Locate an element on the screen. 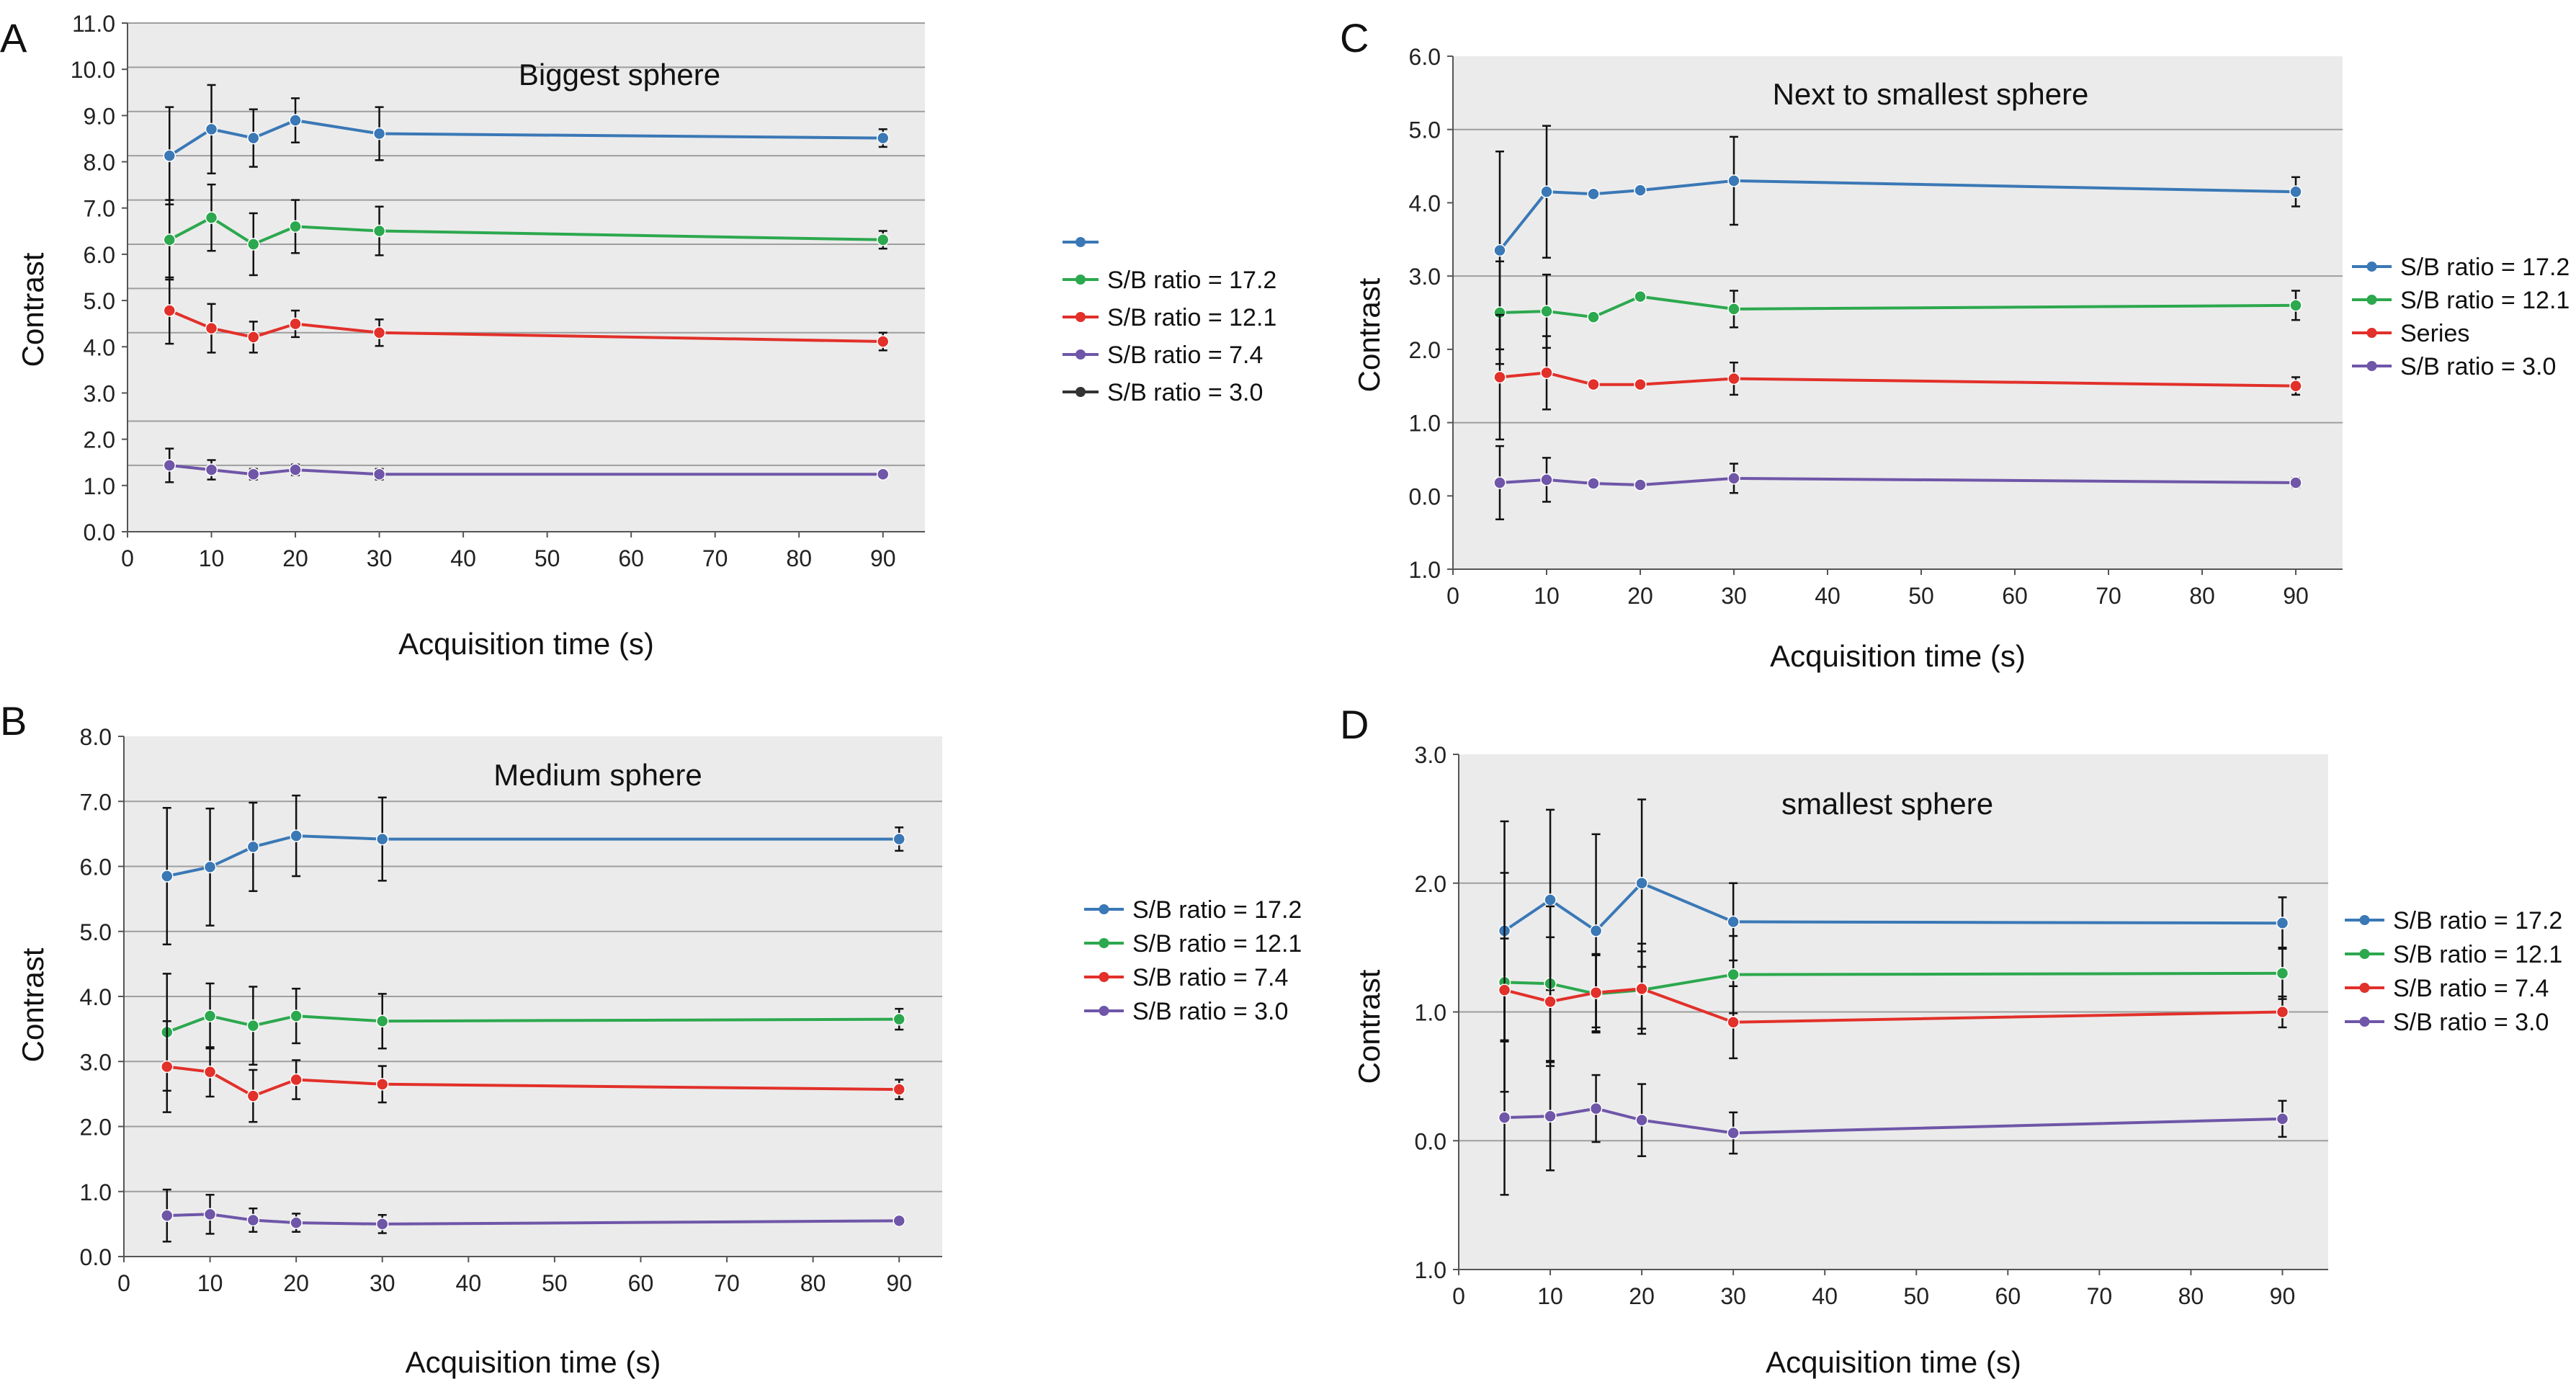  y-tick-label: 6.0 is located at coordinates (1425, 57).